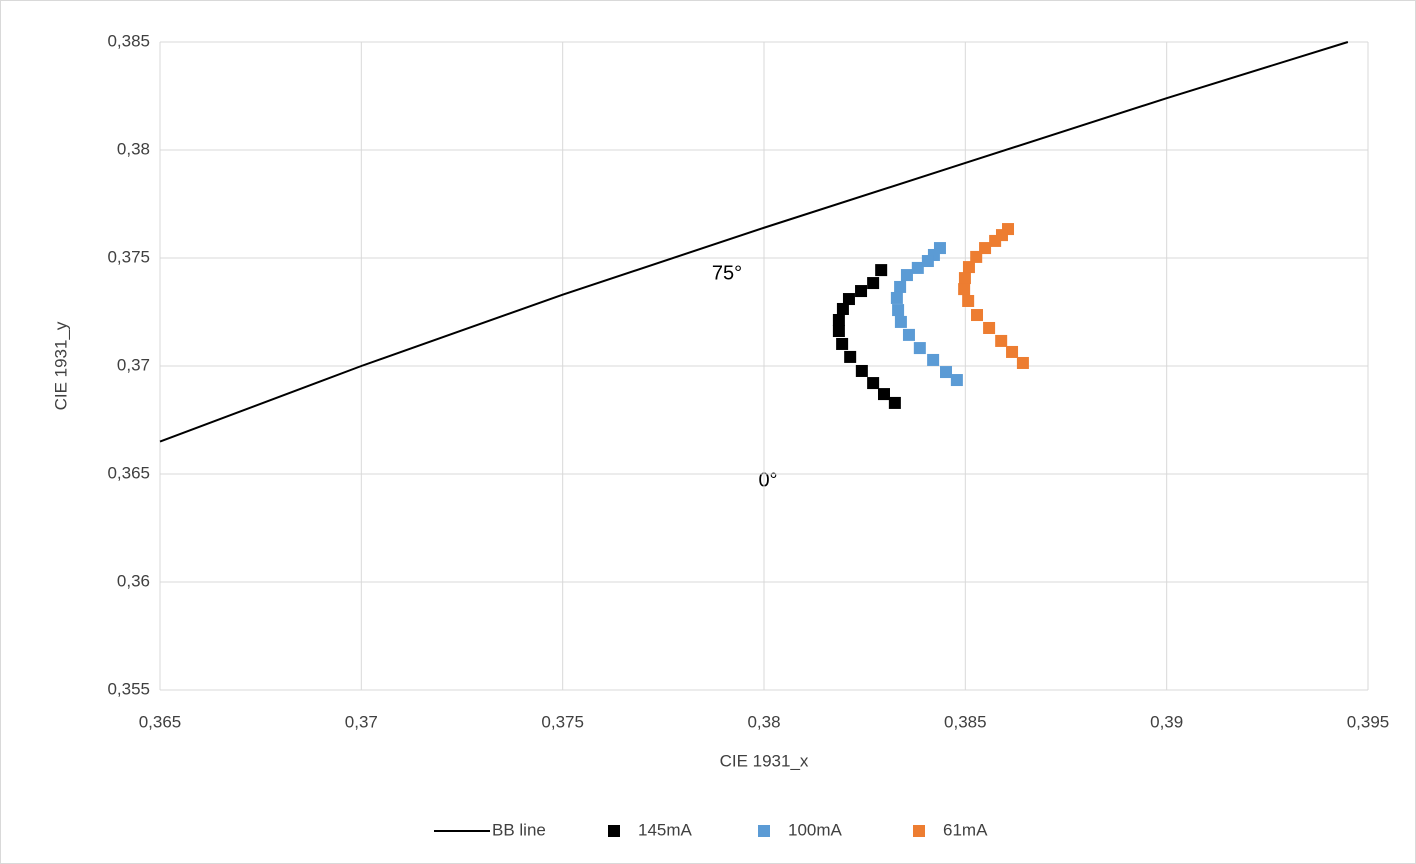  Describe the element at coordinates (815, 829) in the screenshot. I see `legend-label: 100mA` at that location.